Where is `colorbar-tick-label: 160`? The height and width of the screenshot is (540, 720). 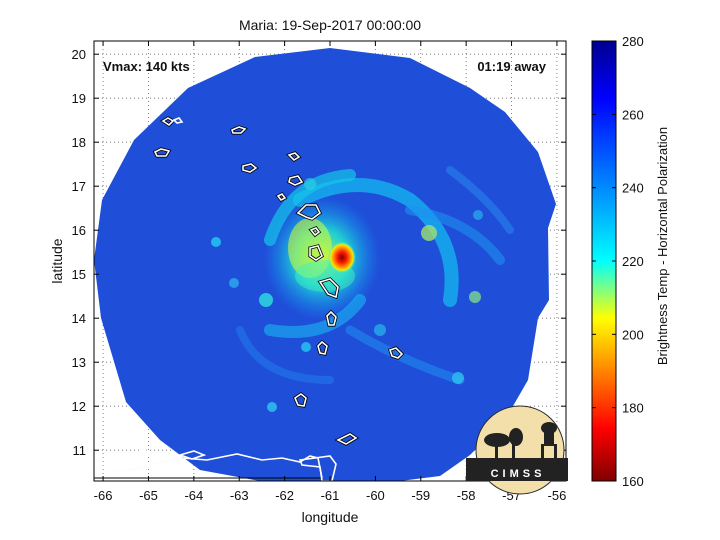 colorbar-tick-label: 160 is located at coordinates (633, 481).